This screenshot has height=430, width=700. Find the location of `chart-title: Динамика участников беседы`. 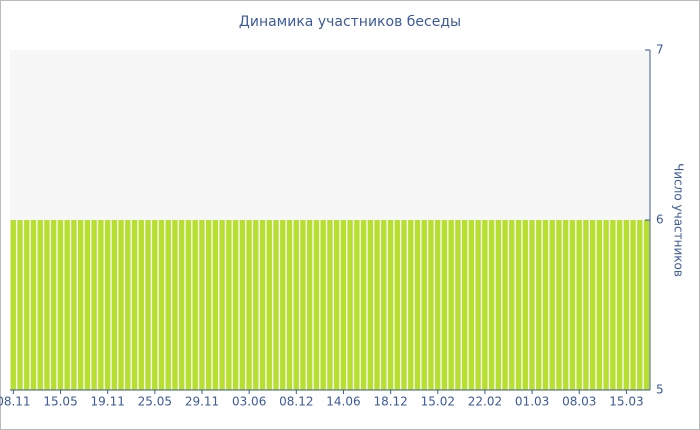

chart-title: Динамика участников беседы is located at coordinates (350, 22).